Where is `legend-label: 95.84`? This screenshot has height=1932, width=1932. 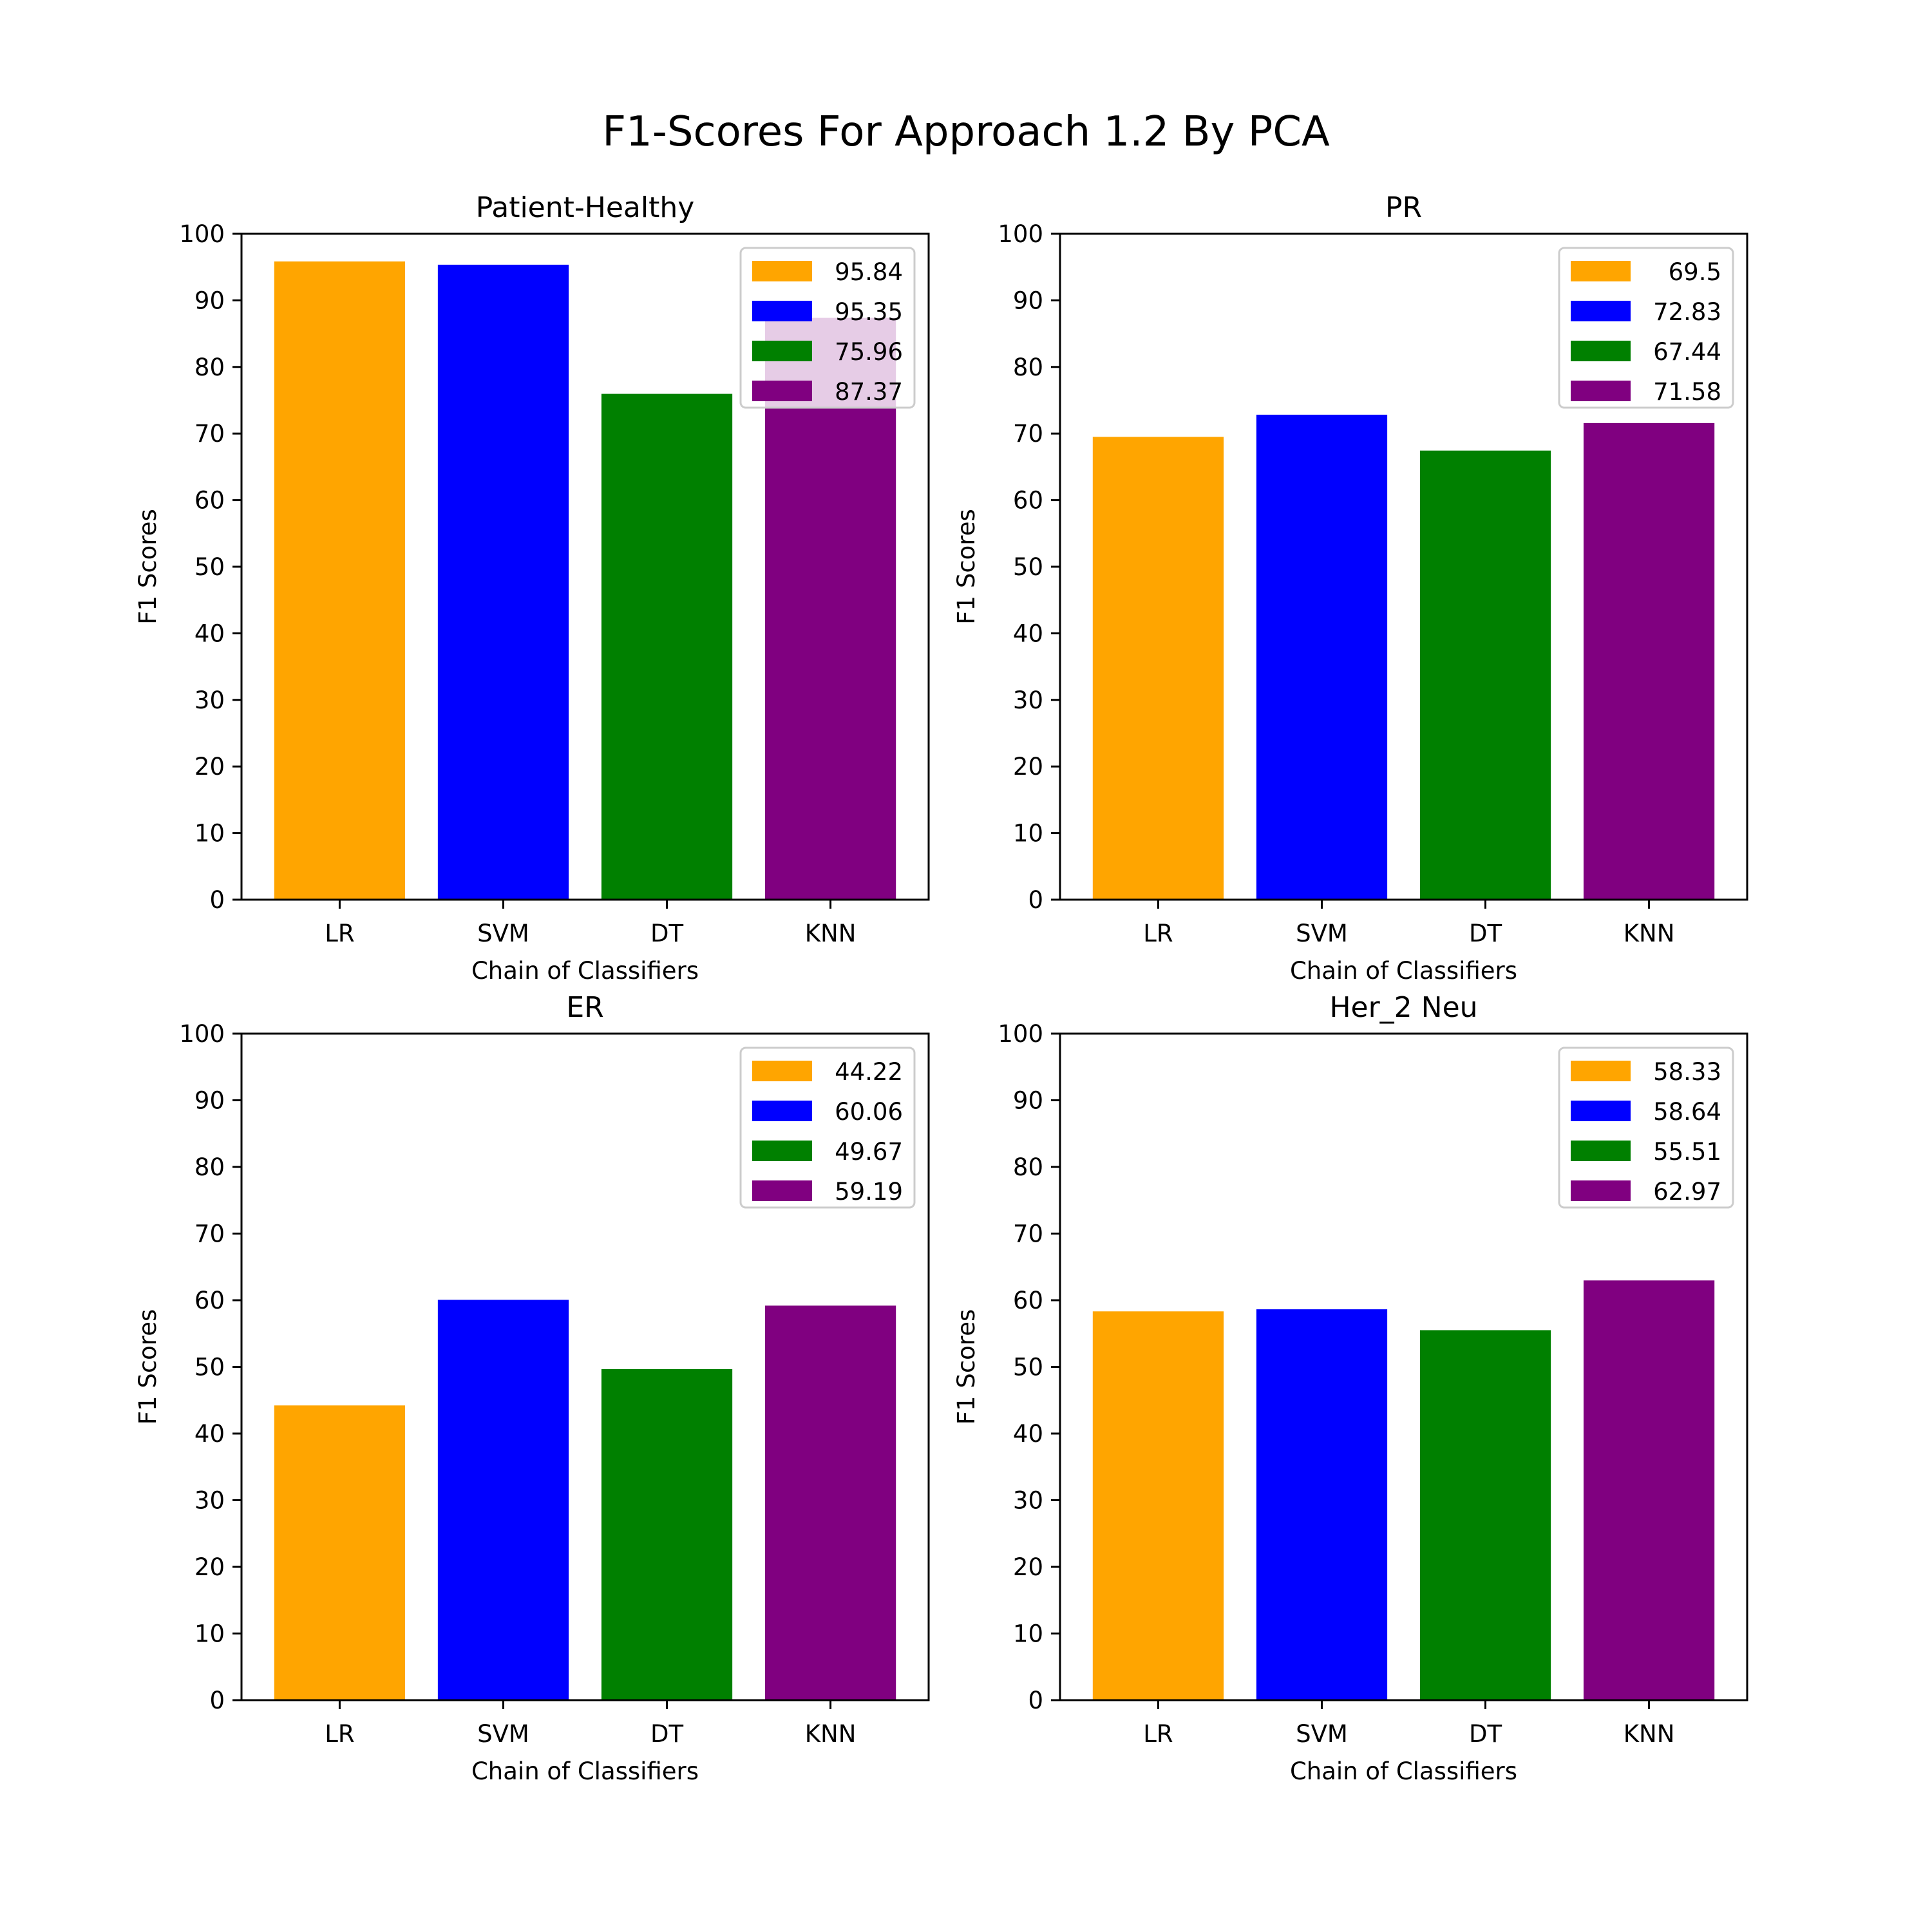
legend-label: 95.84 is located at coordinates (869, 272).